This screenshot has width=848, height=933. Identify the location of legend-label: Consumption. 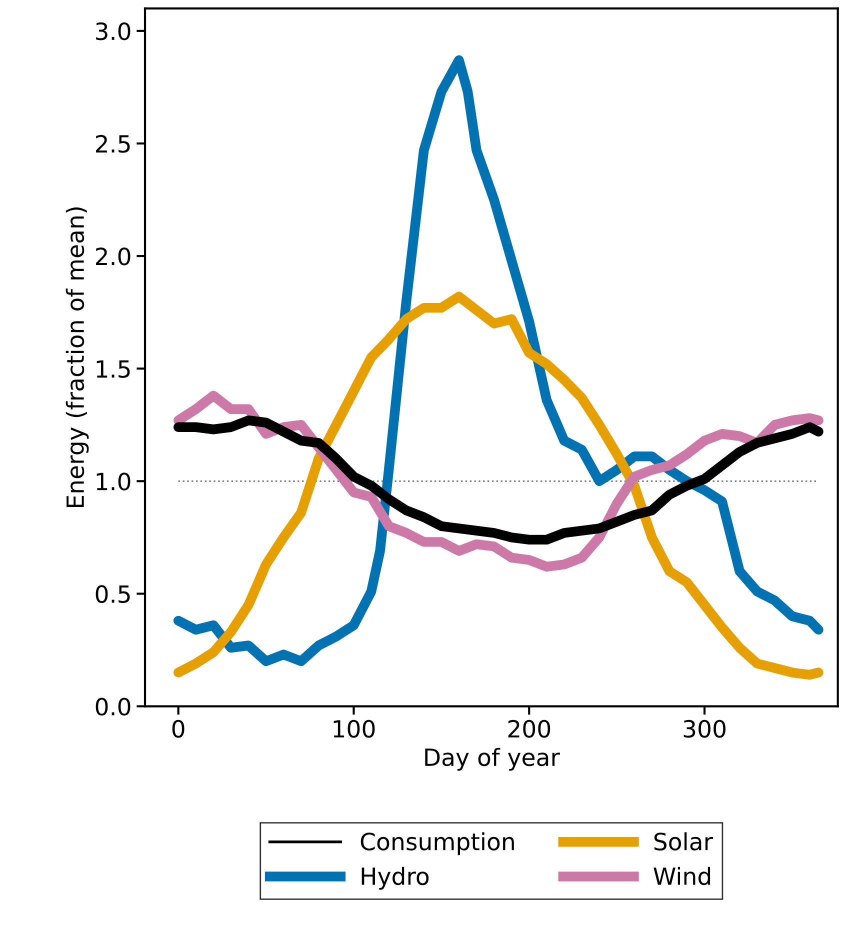
(437, 844).